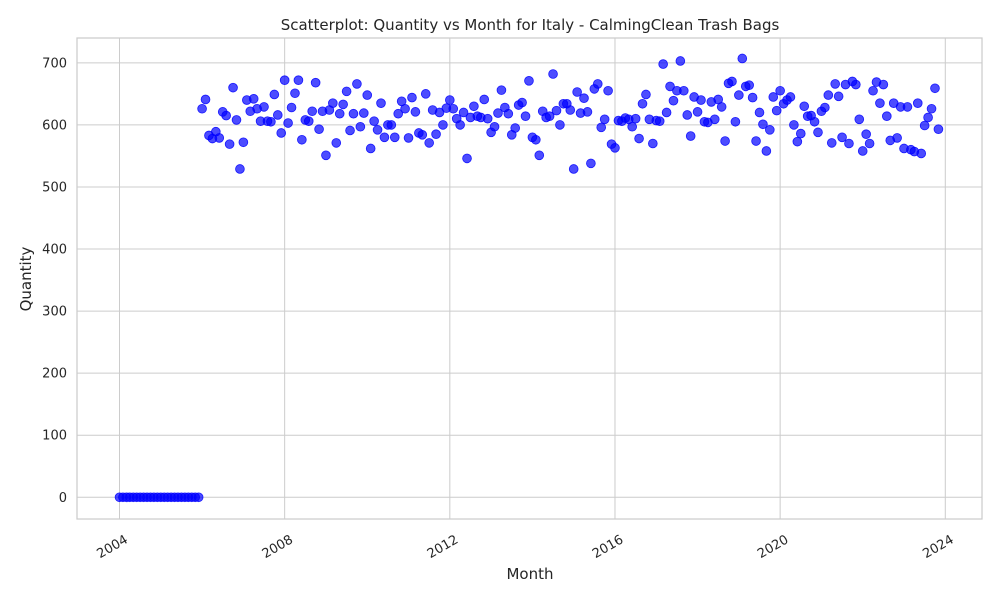  Describe the element at coordinates (54, 63) in the screenshot. I see `y-tick-label: 700` at that location.